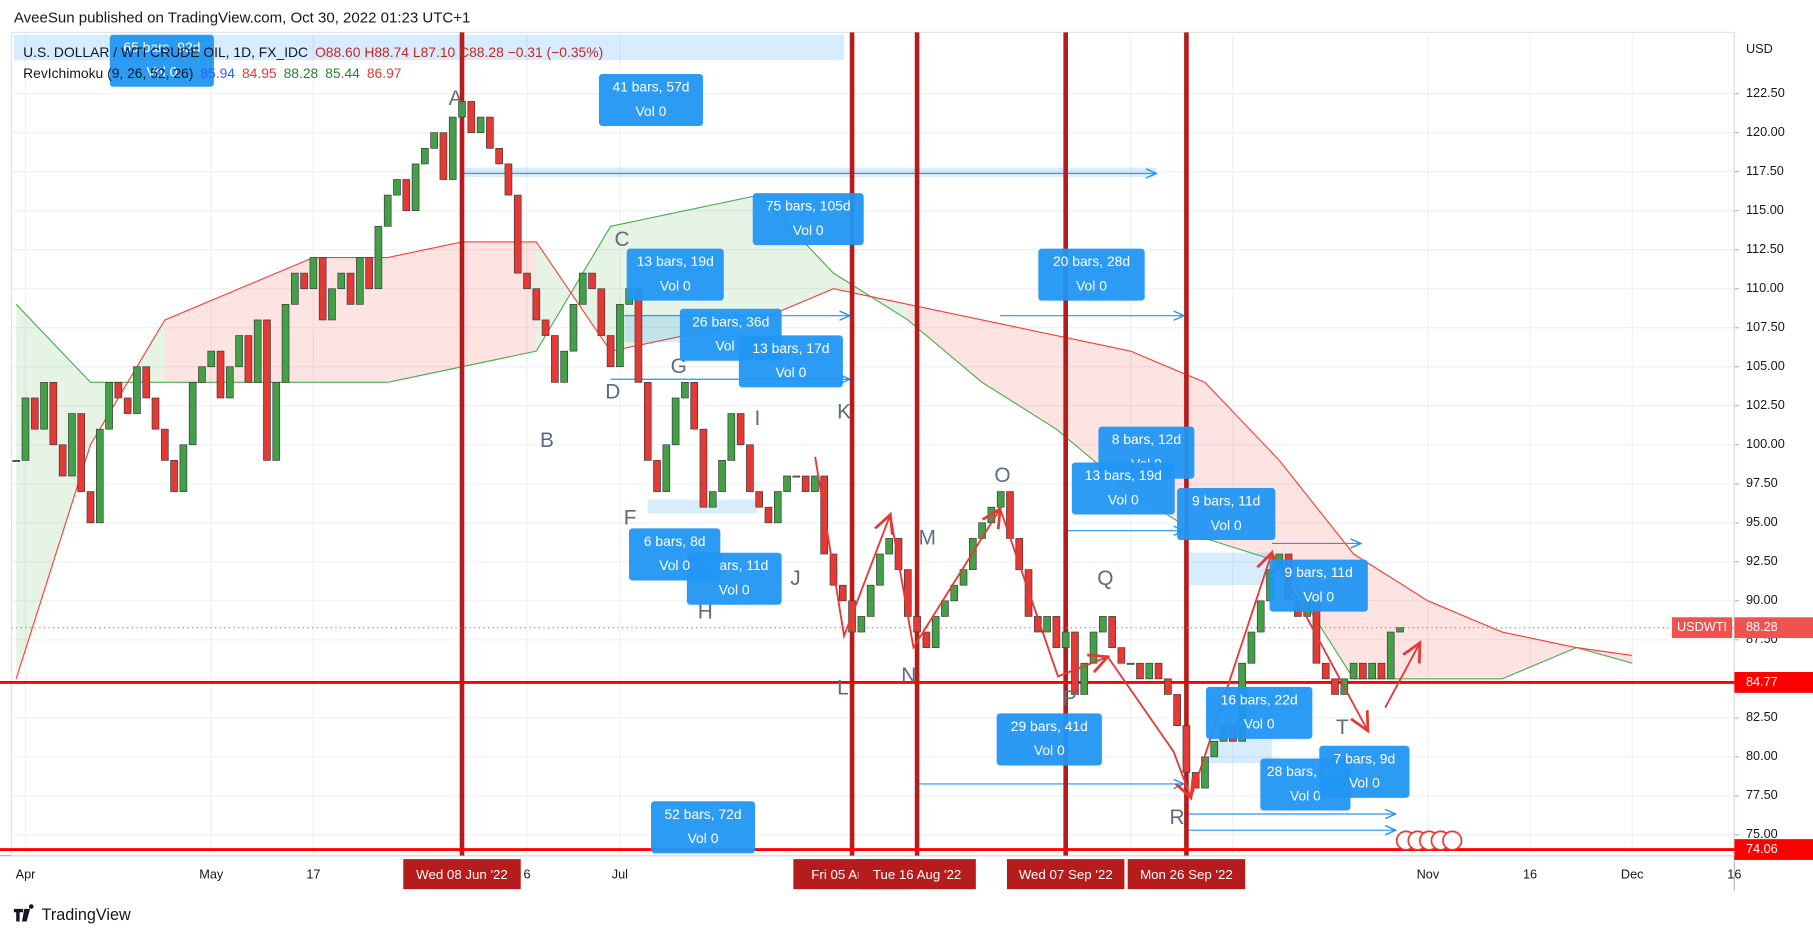 This screenshot has height=936, width=1813. What do you see at coordinates (165, 52) in the screenshot?
I see `legend-symbol-name: U.S. DOLLAR / WTI CRUDE OIL, 1D, FX_IDC` at bounding box center [165, 52].